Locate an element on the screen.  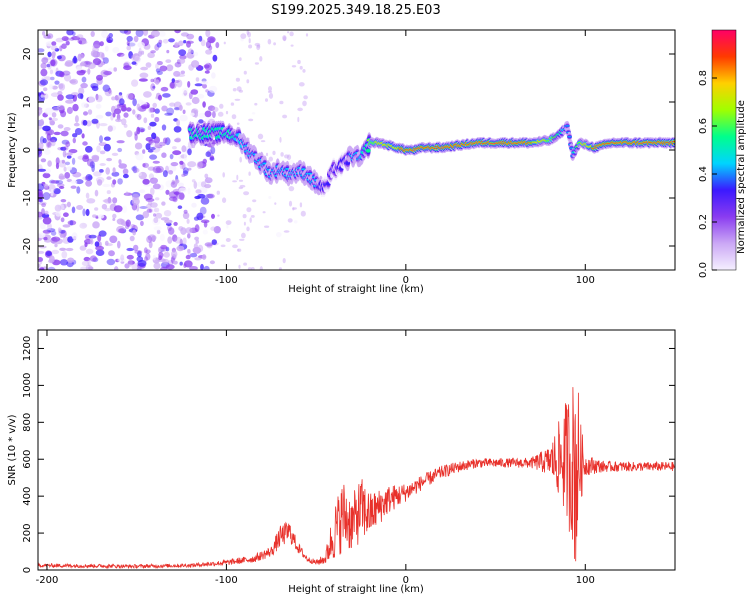
y-tick-label: 1200 is located at coordinates (27, 348).